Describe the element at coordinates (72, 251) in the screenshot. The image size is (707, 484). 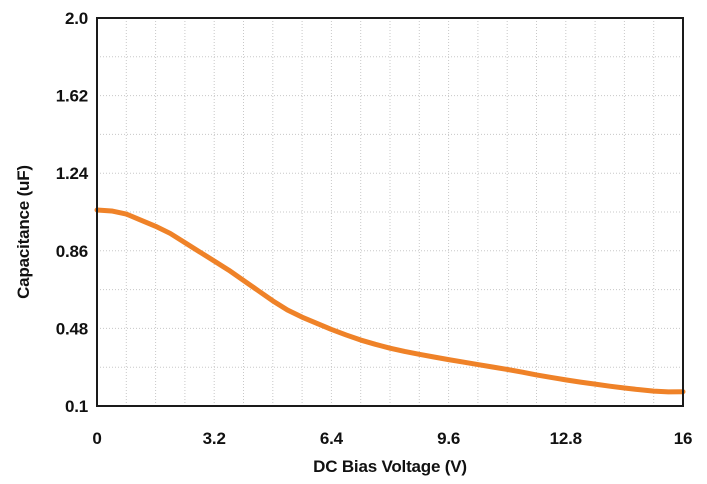
I see `y-tick-label: 0.86` at that location.